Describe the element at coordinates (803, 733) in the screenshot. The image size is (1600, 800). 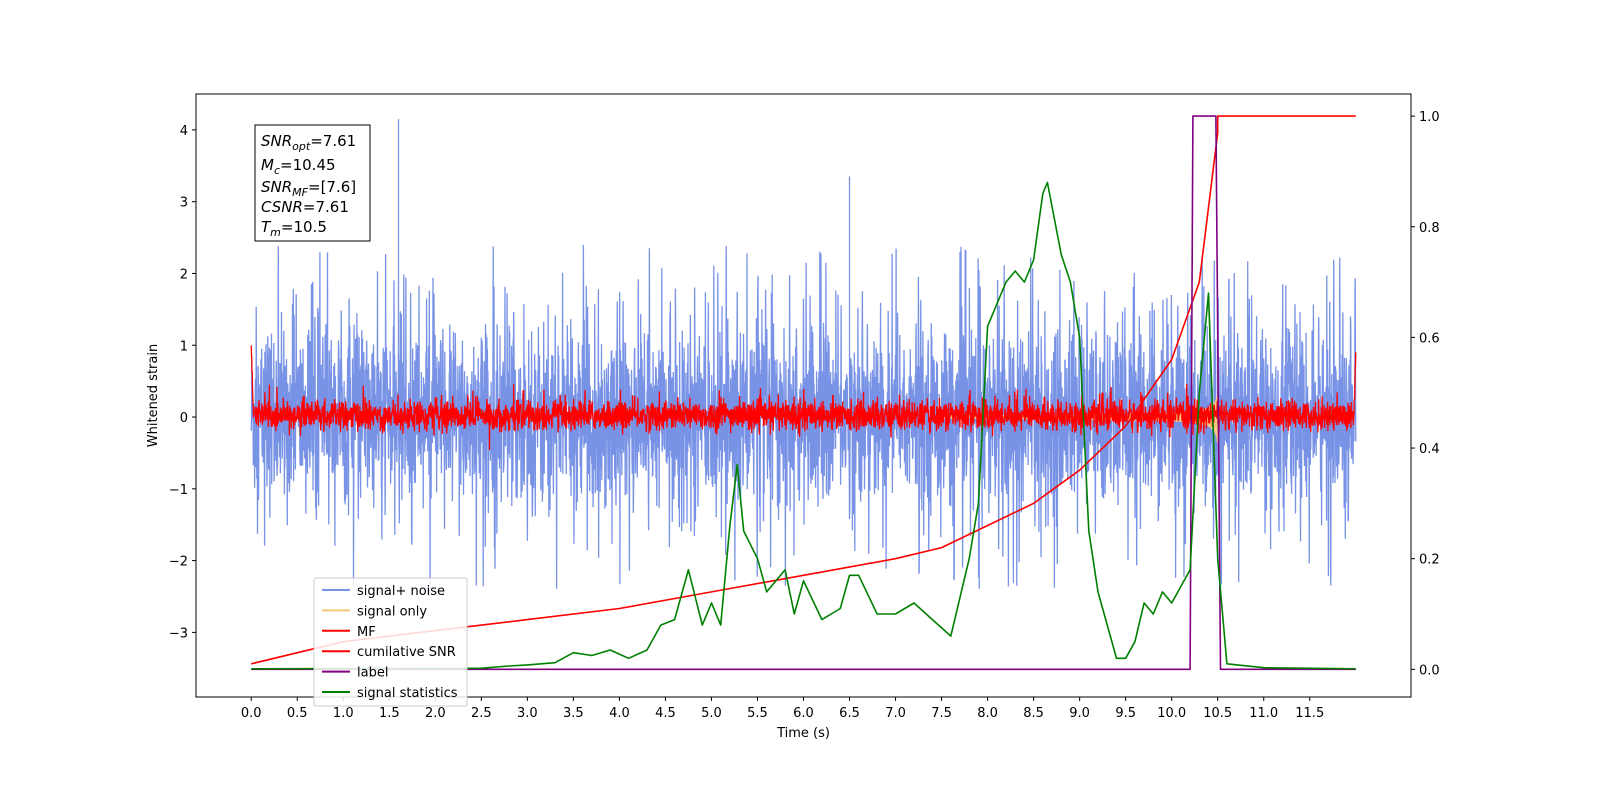
I see `x-axis-label: Time (s)` at that location.